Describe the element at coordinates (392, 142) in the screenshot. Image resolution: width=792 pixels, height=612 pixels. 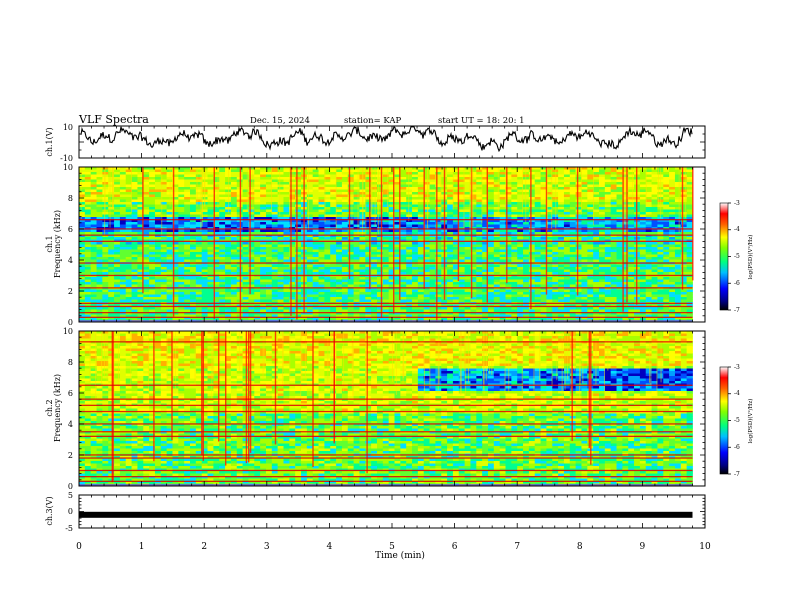
I see `ch1-waveform-ticks` at that location.